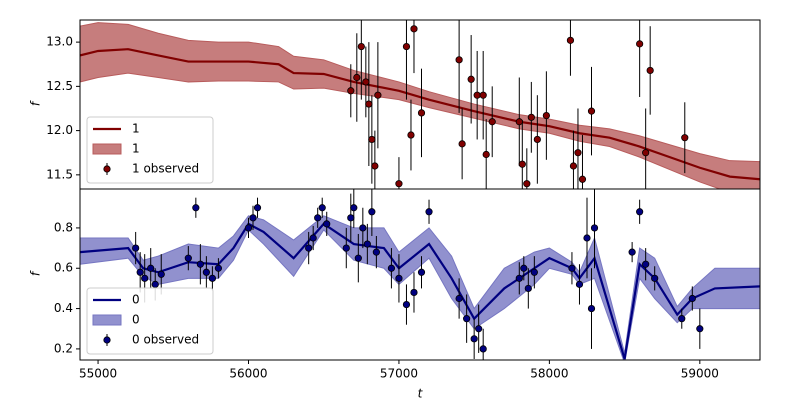 This screenshot has height=400, width=800. I want to click on y-tick-label: 13.0, so click(59, 42).